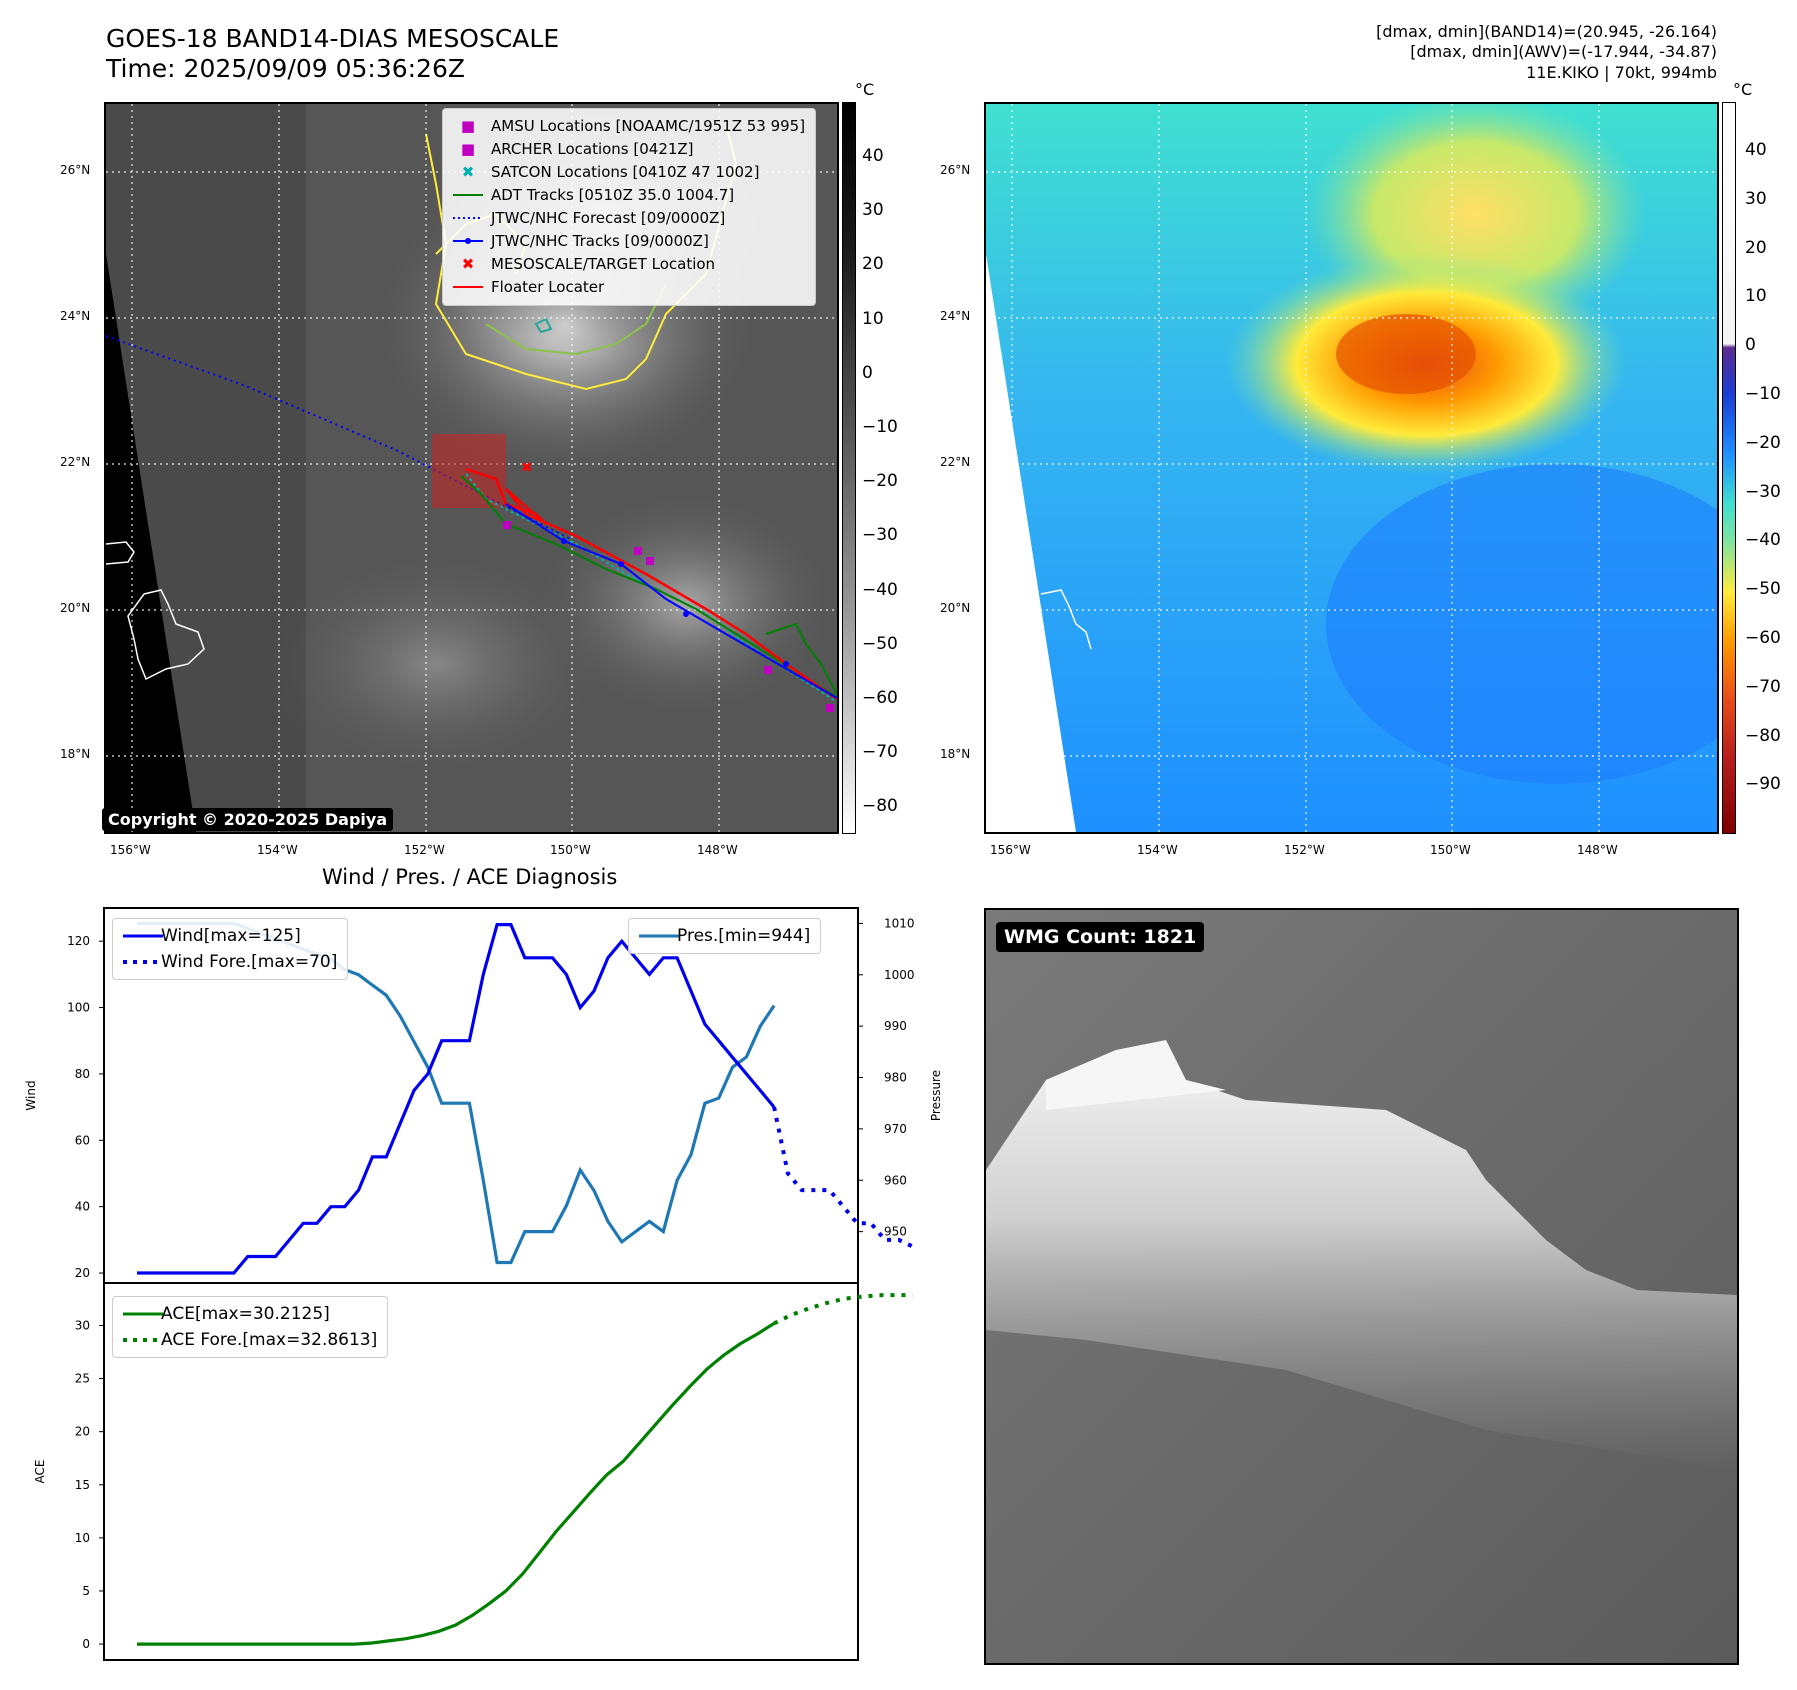 The image size is (1797, 1690). Describe the element at coordinates (880, 698) in the screenshot. I see `colorbar-tick-label: −60` at that location.